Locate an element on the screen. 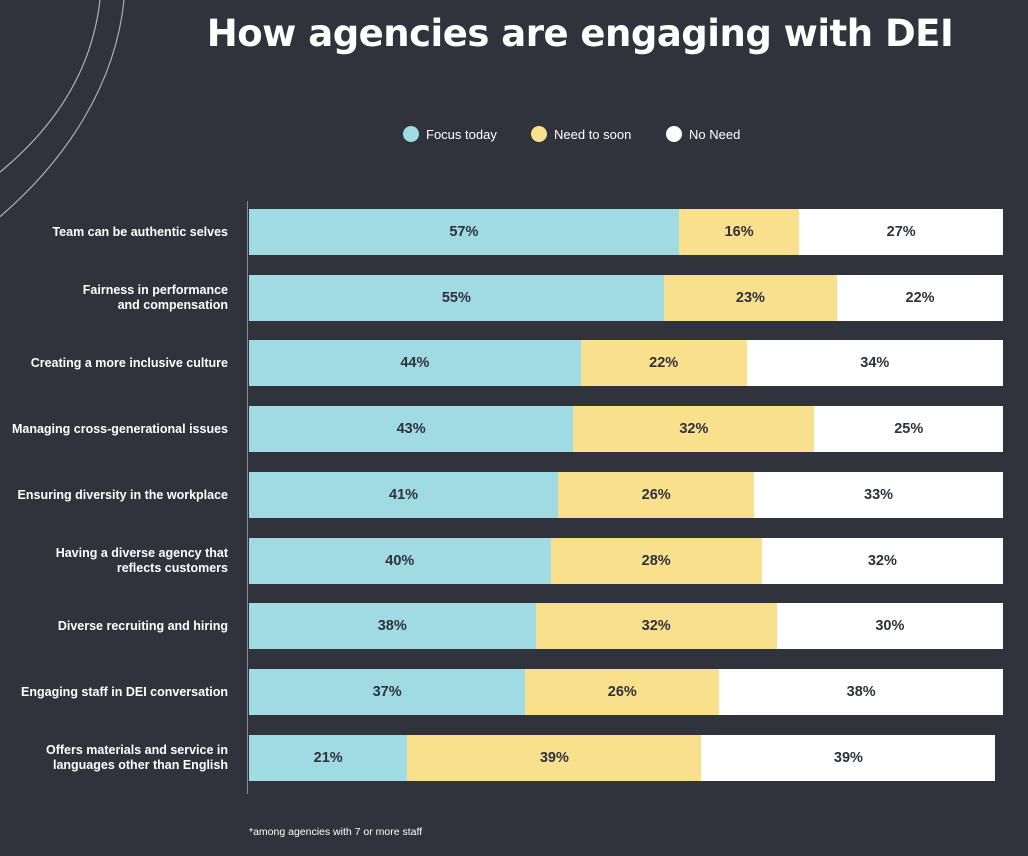  stacked-bar: 41% 26% 33% is located at coordinates (626, 495).